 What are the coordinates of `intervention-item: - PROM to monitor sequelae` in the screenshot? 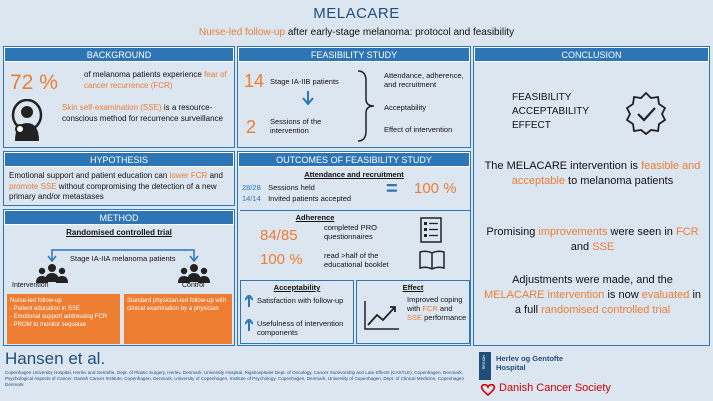 It's located at (48, 325).